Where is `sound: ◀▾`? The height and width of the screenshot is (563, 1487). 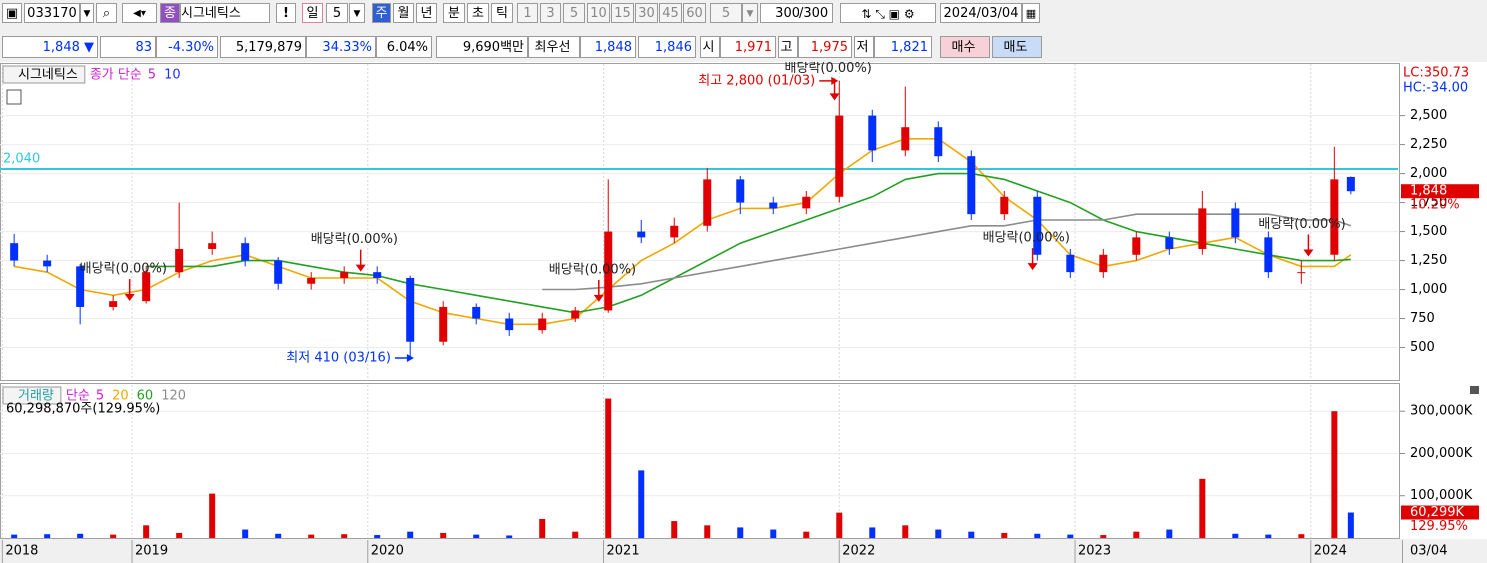
sound: ◀▾ is located at coordinates (139, 13).